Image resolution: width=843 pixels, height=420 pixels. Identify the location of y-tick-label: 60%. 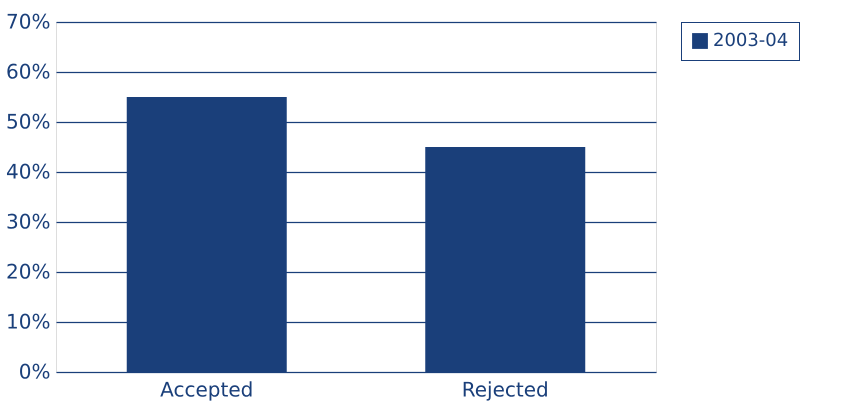
(28, 72).